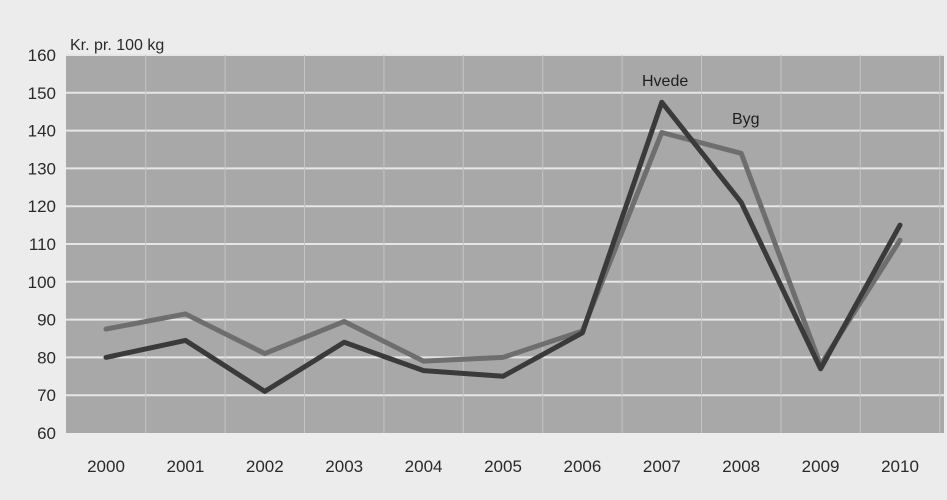 The image size is (947, 500). I want to click on y-tick-label-100: 100, so click(42, 282).